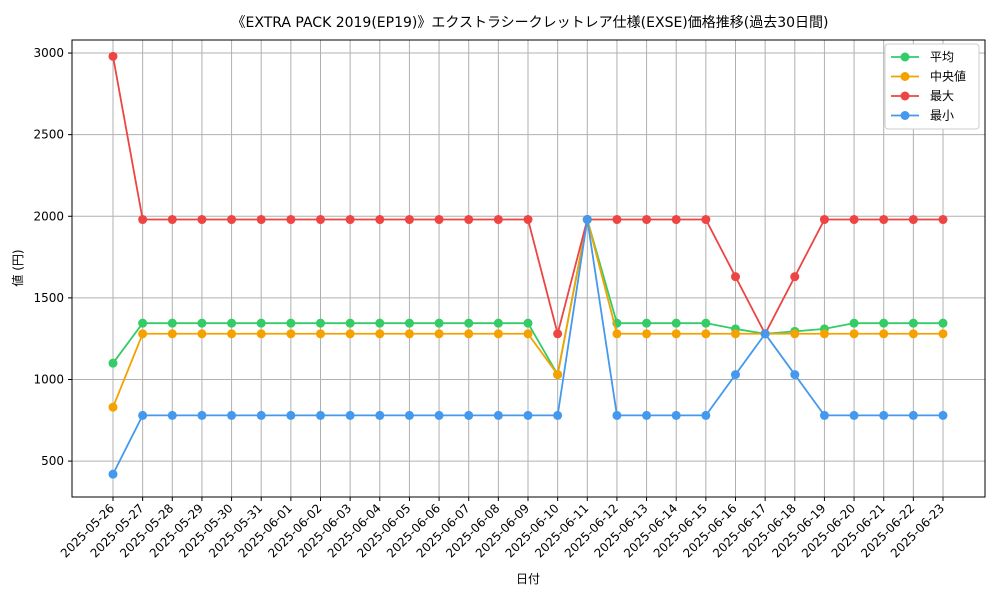 This screenshot has height=600, width=1000. I want to click on legend-box, so click(932, 86).